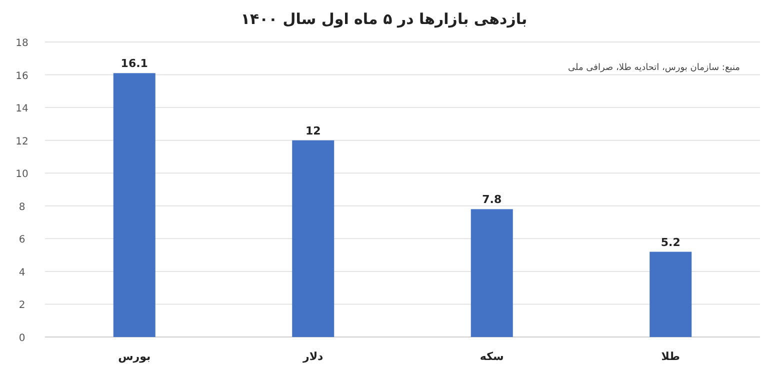 The height and width of the screenshot is (377, 768). What do you see at coordinates (134, 356) in the screenshot?
I see `x-tick-label: بورس` at bounding box center [134, 356].